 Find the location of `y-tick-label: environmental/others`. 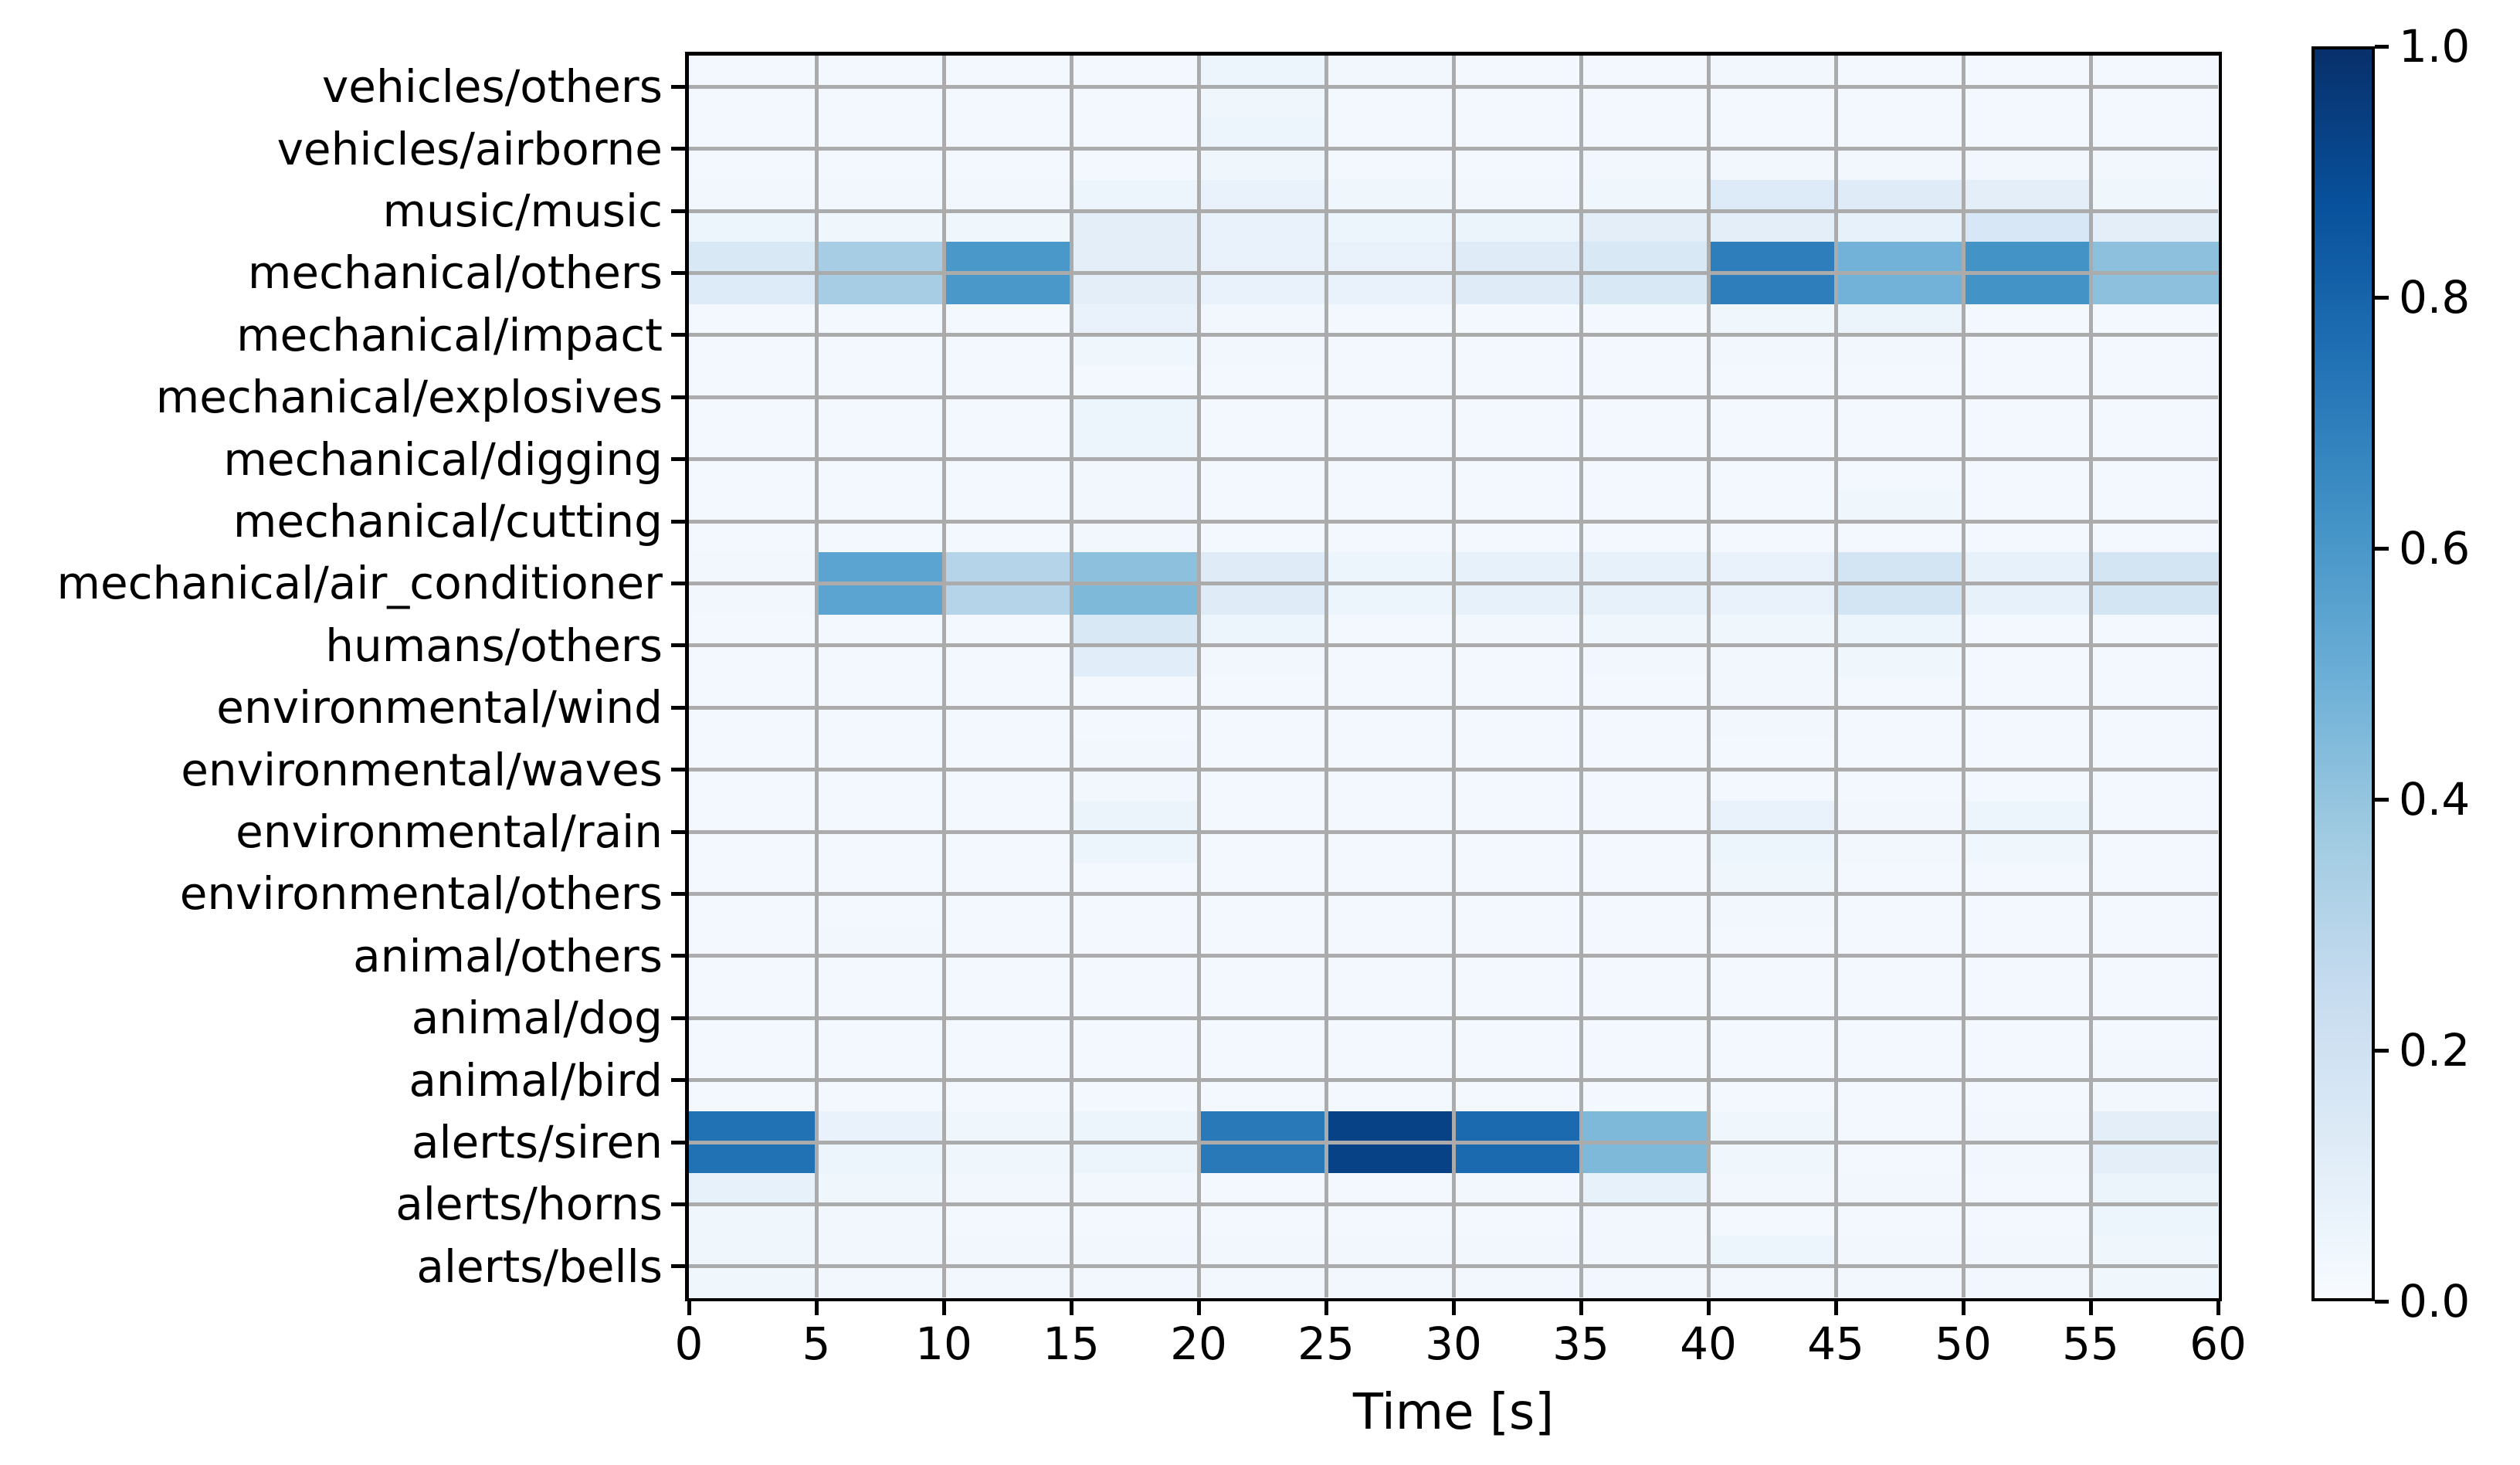

y-tick-label: environmental/others is located at coordinates (421, 894).